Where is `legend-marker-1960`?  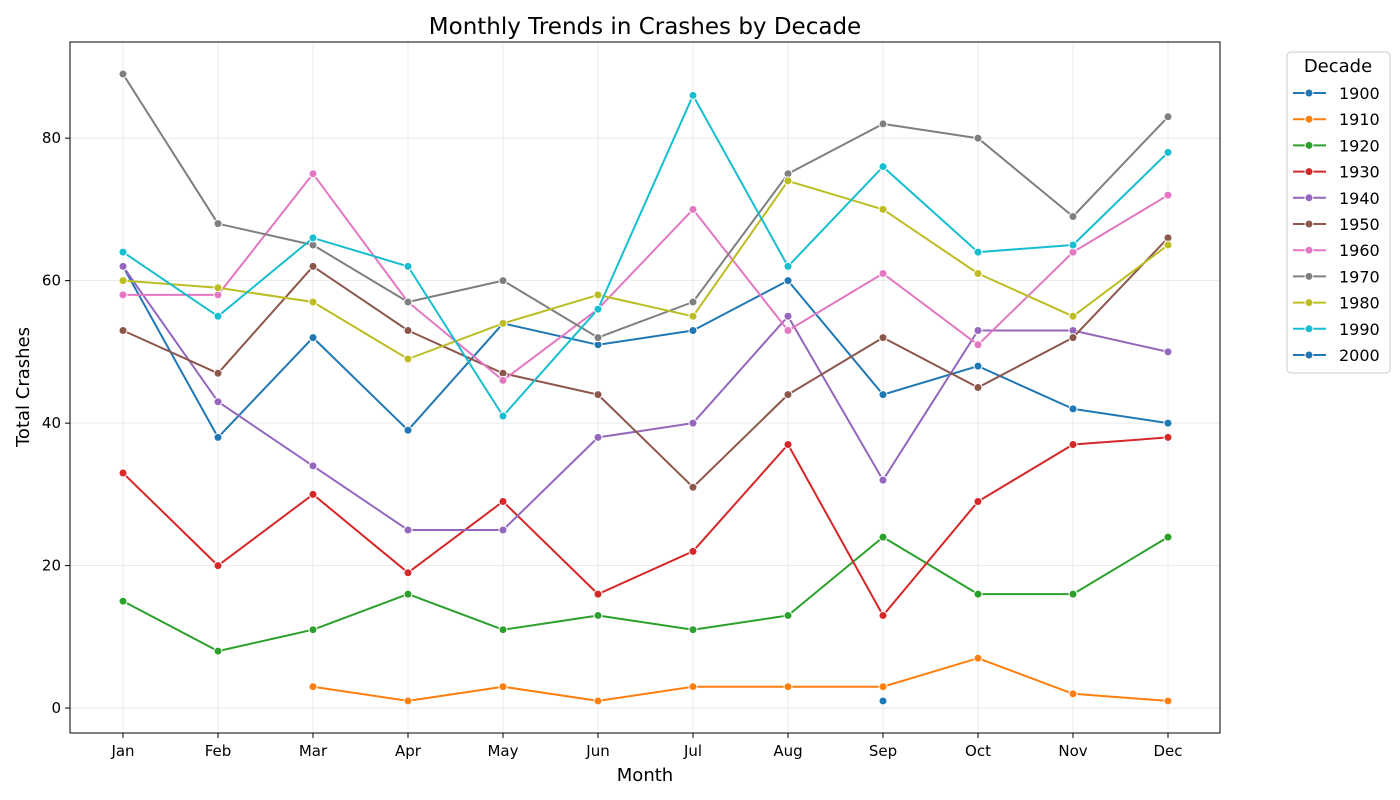 legend-marker-1960 is located at coordinates (1309, 250).